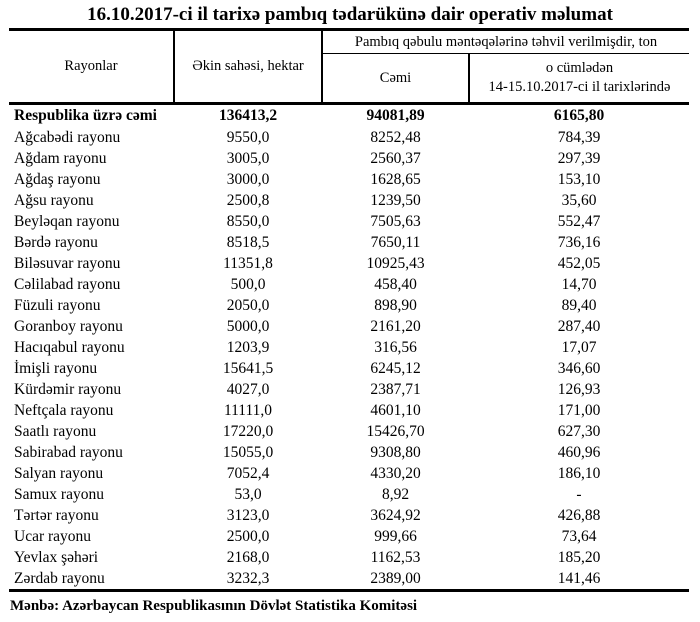  What do you see at coordinates (349, 432) in the screenshot?
I see `table-row: Saatlı rayonu 17220,0 15426,70 627,30` at bounding box center [349, 432].